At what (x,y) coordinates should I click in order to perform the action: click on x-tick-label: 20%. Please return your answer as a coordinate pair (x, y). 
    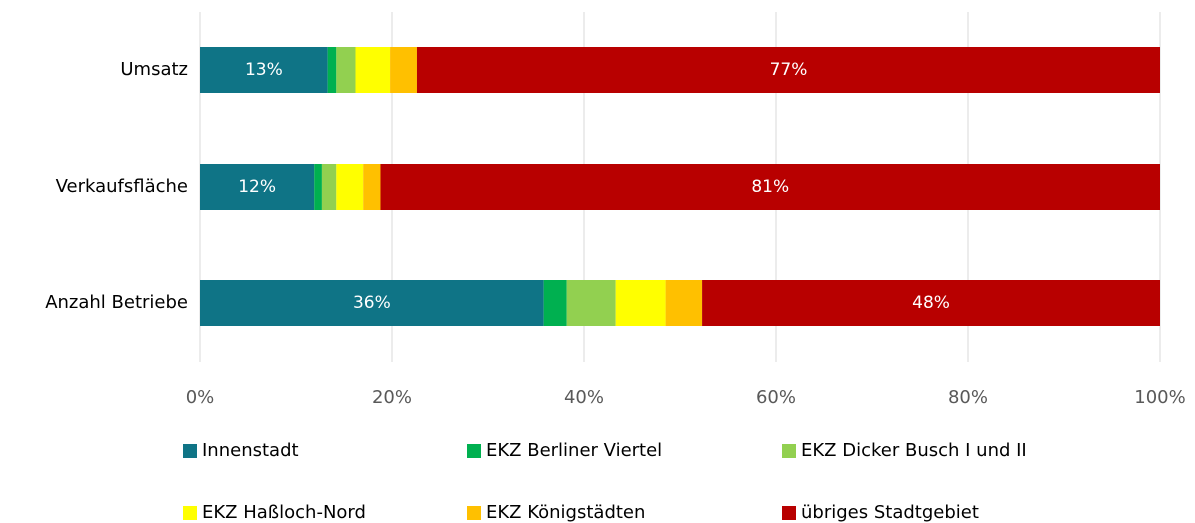
    Looking at the image, I should click on (392, 397).